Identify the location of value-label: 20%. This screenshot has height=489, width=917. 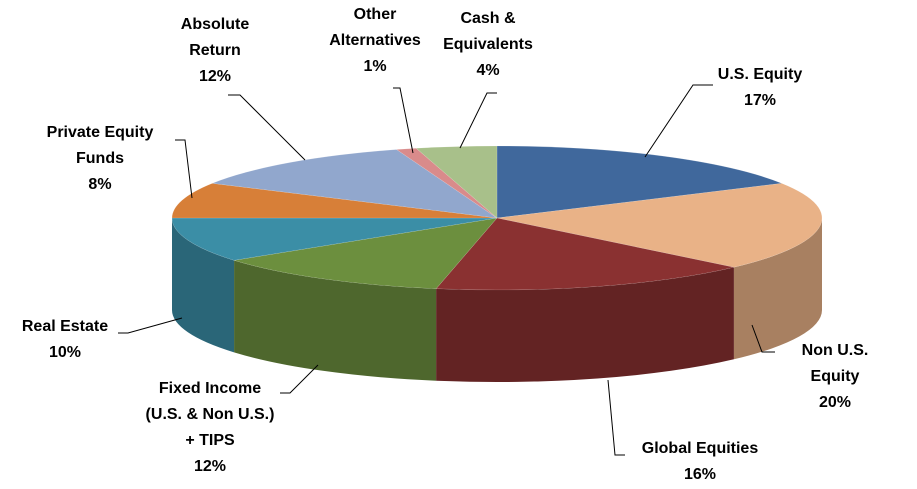
(835, 402).